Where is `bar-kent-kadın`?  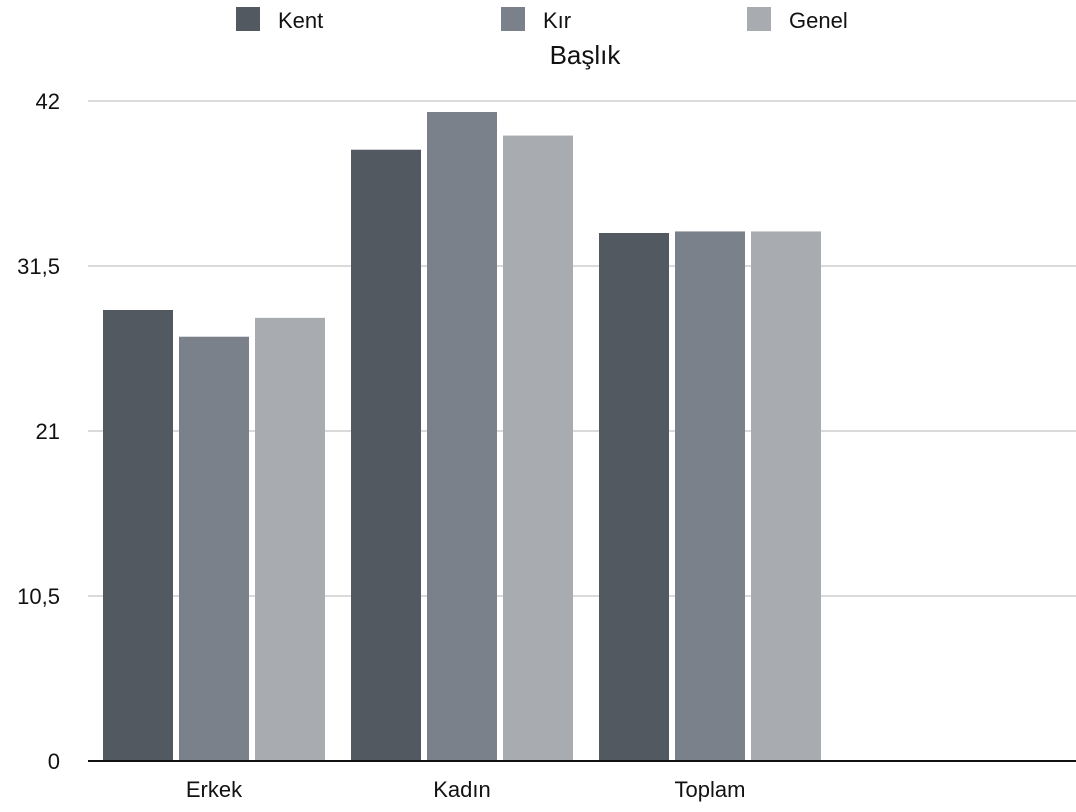
bar-kent-kadın is located at coordinates (386, 455).